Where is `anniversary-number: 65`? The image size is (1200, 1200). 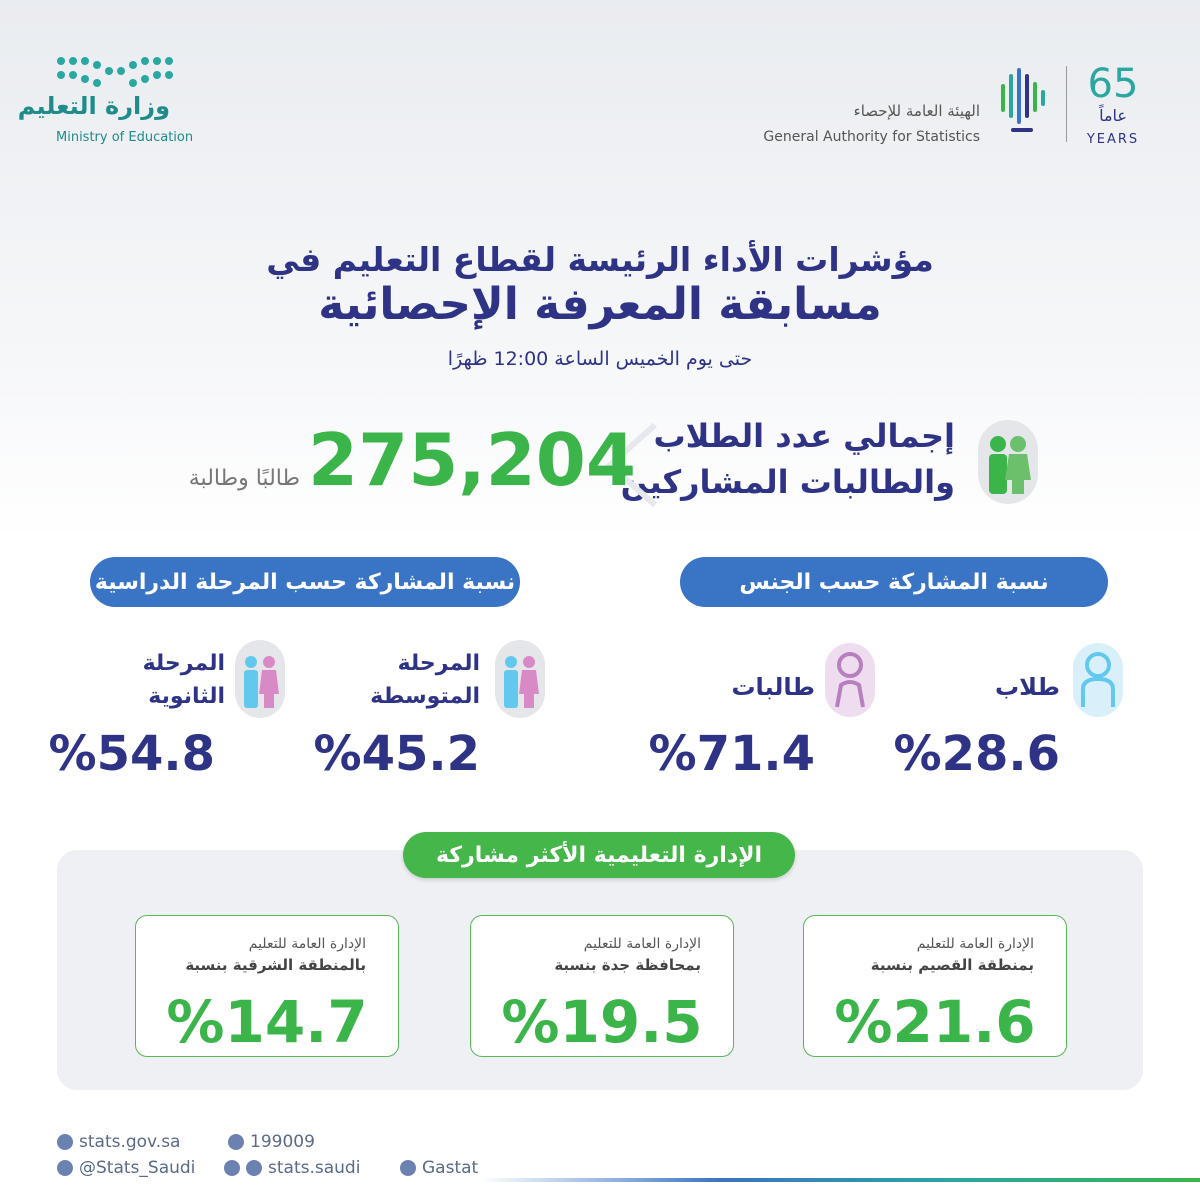
anniversary-number: 65 is located at coordinates (1113, 84).